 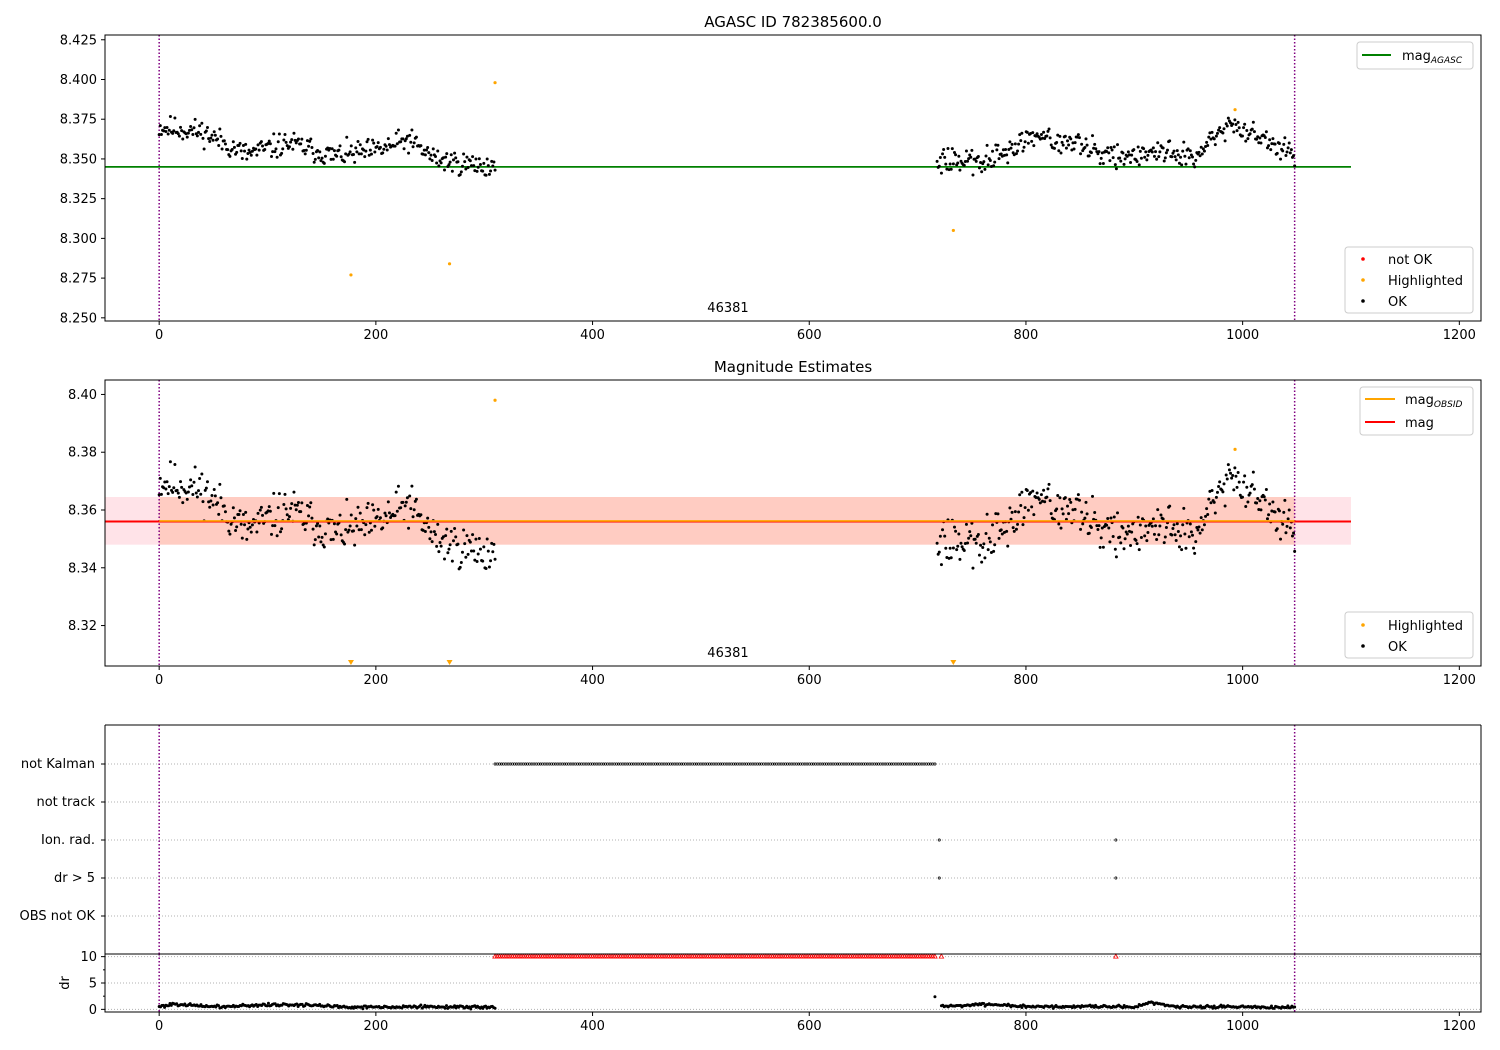 I want to click on dr-xtick-label-3: 600, so click(x=809, y=1026).